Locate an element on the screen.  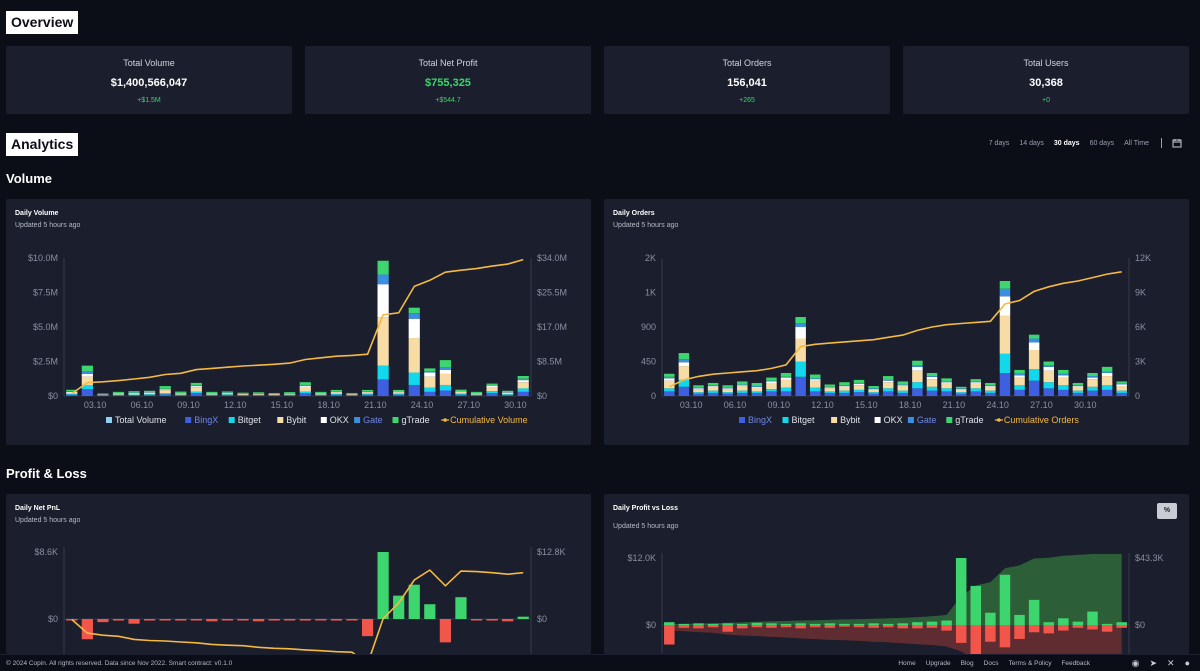
range-30-days: 30 days is located at coordinates (1066, 143).